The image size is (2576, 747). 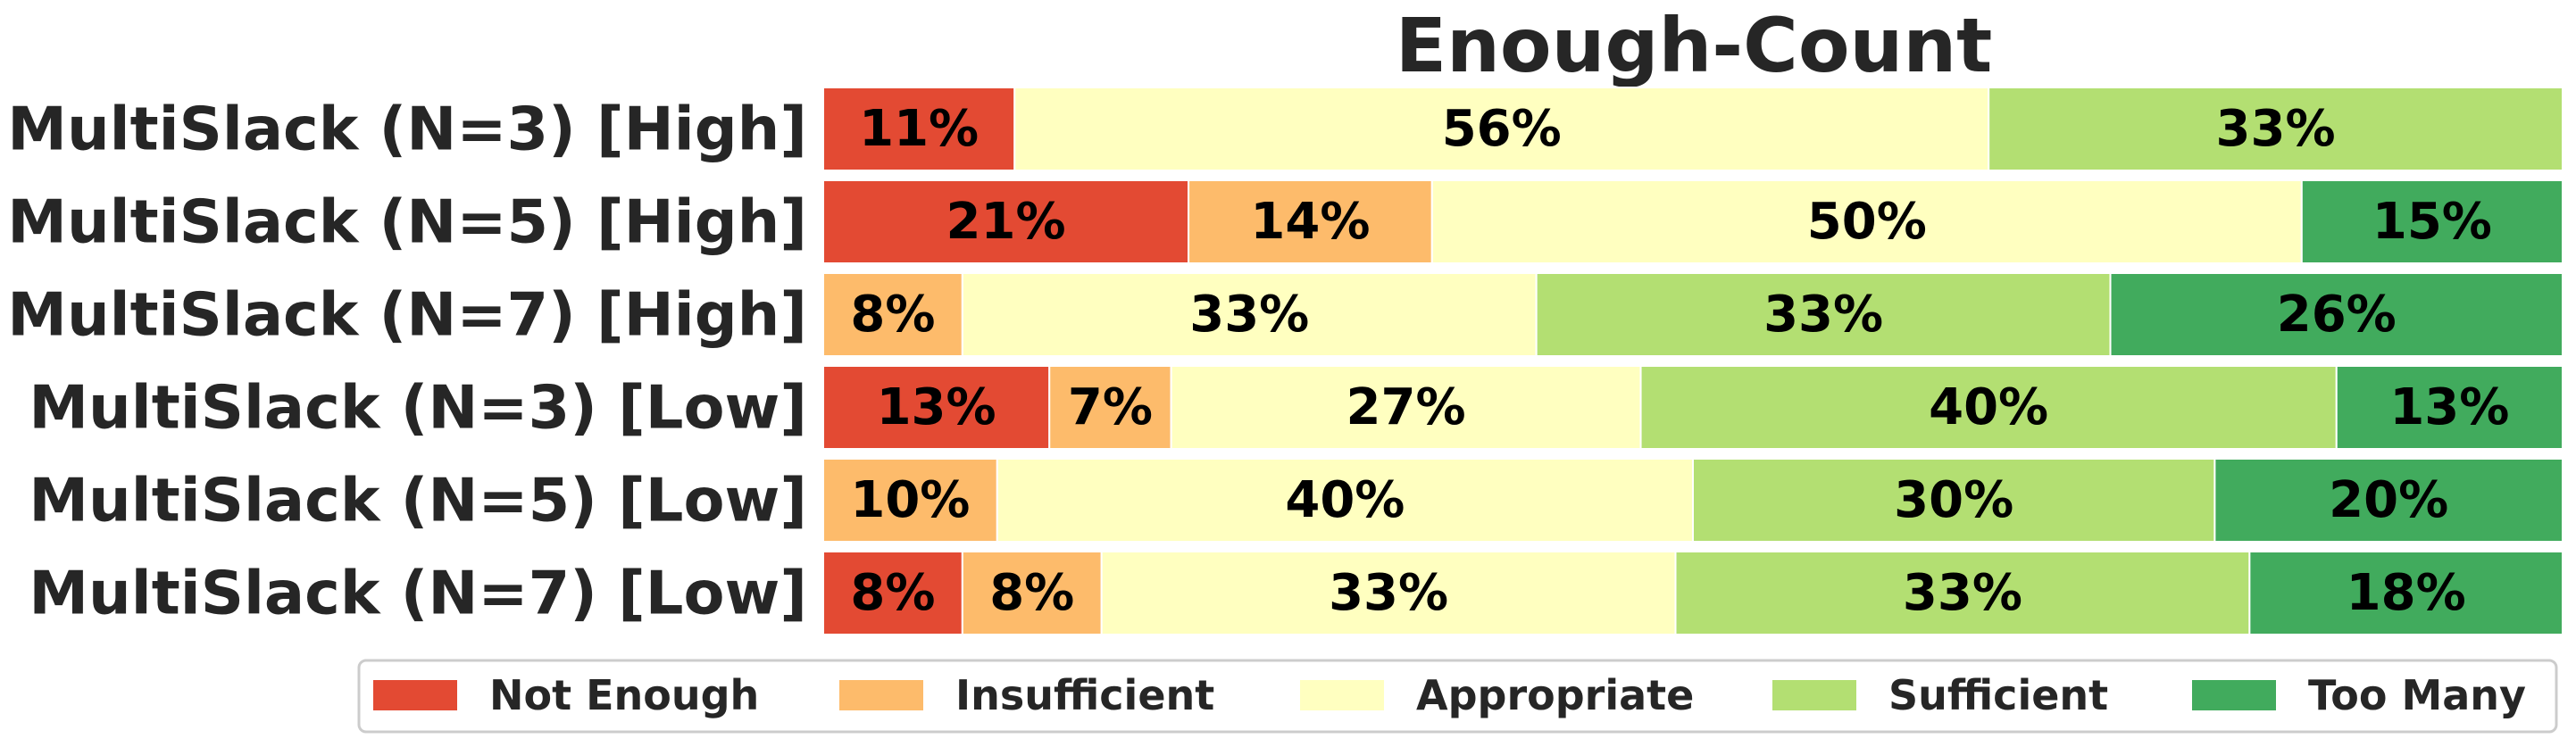 I want to click on legend-label: Not Enough, so click(x=624, y=695).